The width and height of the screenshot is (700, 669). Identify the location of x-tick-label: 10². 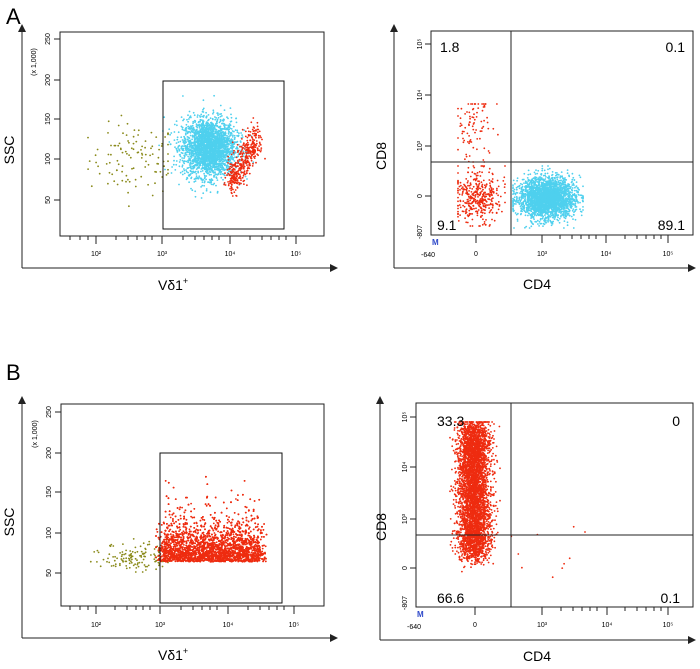
(96, 254).